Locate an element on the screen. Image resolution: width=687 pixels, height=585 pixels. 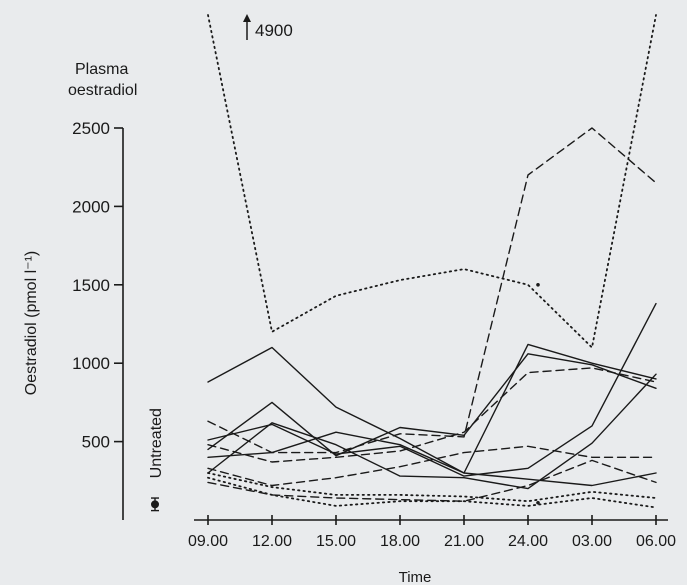
chart-title-line-2: oestradiol is located at coordinates (102, 90).